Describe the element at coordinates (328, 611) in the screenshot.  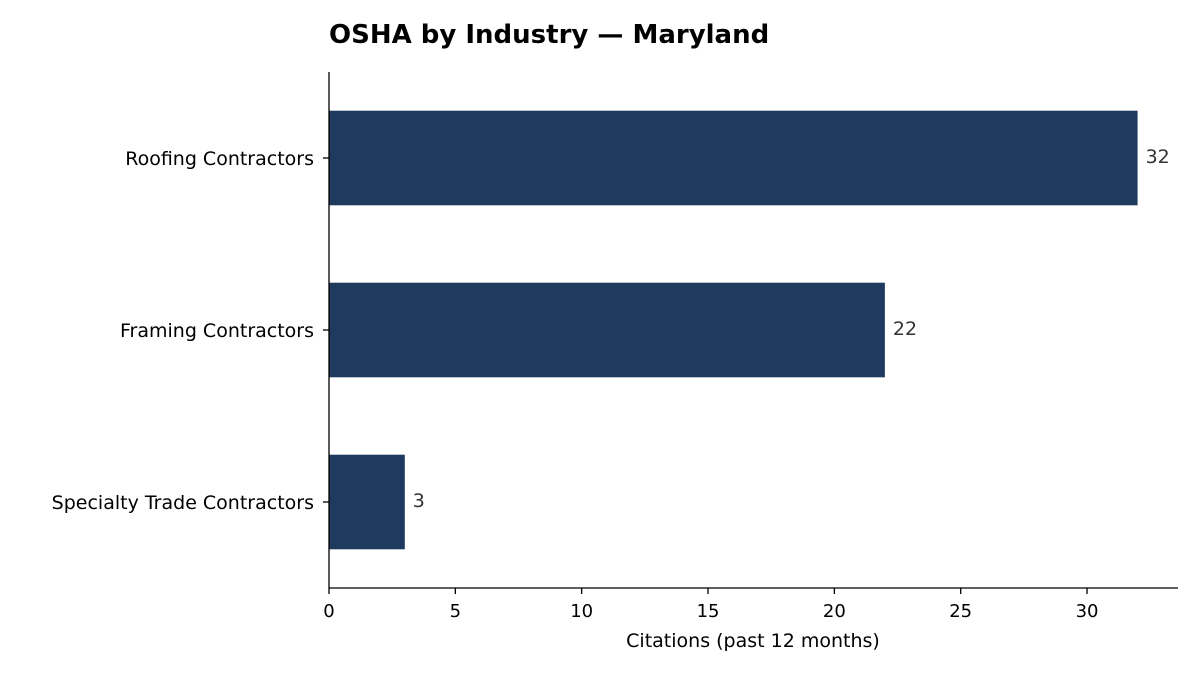
I see `x-tick-label-0: 0` at that location.